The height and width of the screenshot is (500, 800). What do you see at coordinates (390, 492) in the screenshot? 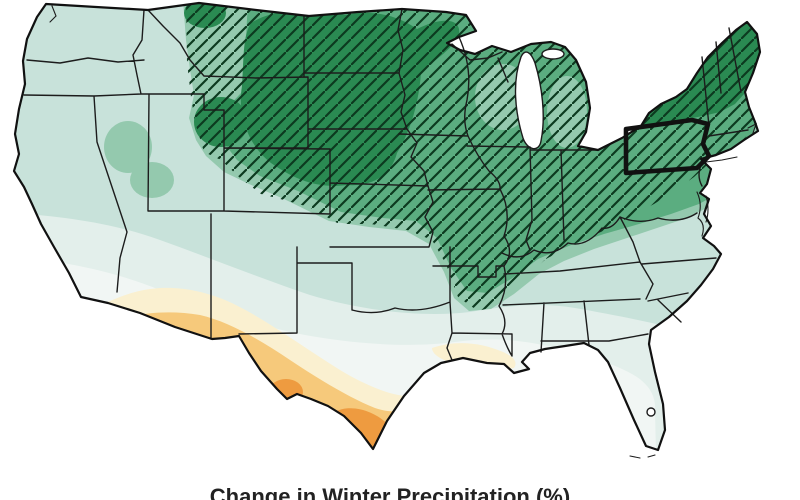
I see `map-caption: Change in Winter Precipitation (%)` at bounding box center [390, 492].